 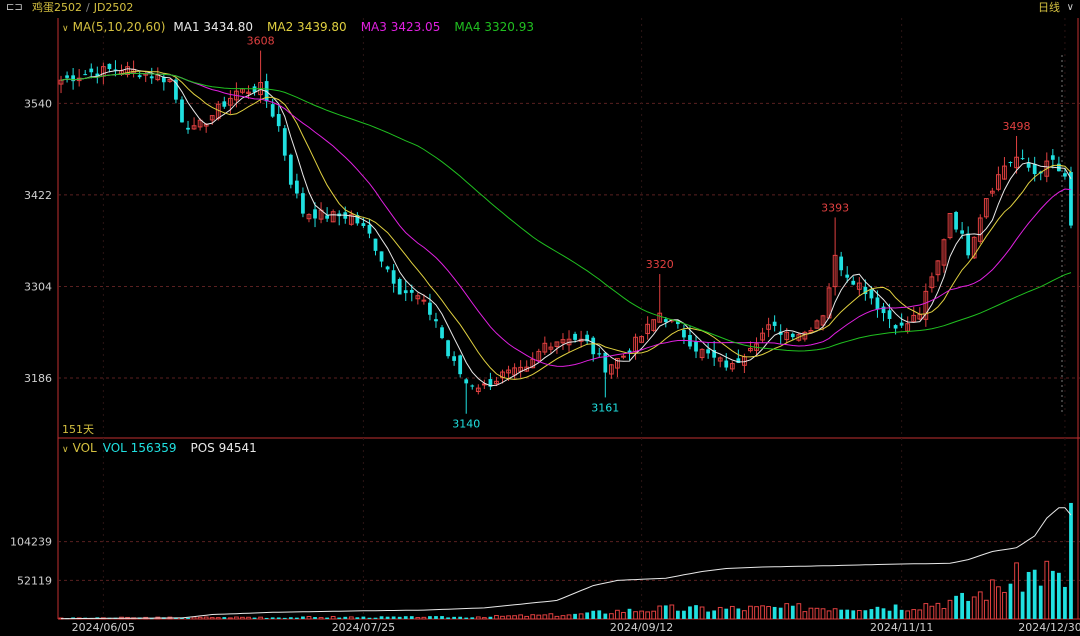 I want to click on dash-icon: ⊏⊐, so click(x=14, y=7).